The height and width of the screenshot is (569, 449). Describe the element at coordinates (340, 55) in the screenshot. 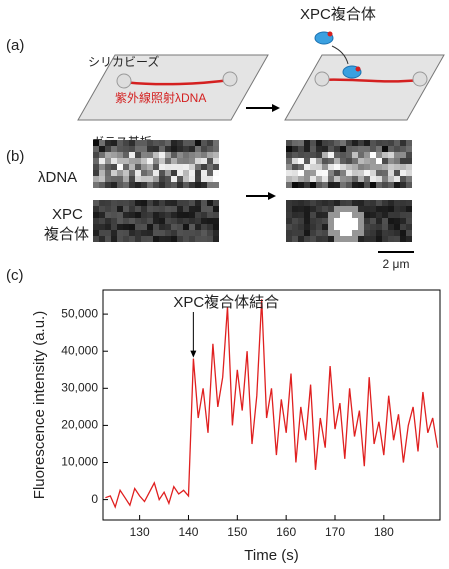

I see `arrow` at that location.